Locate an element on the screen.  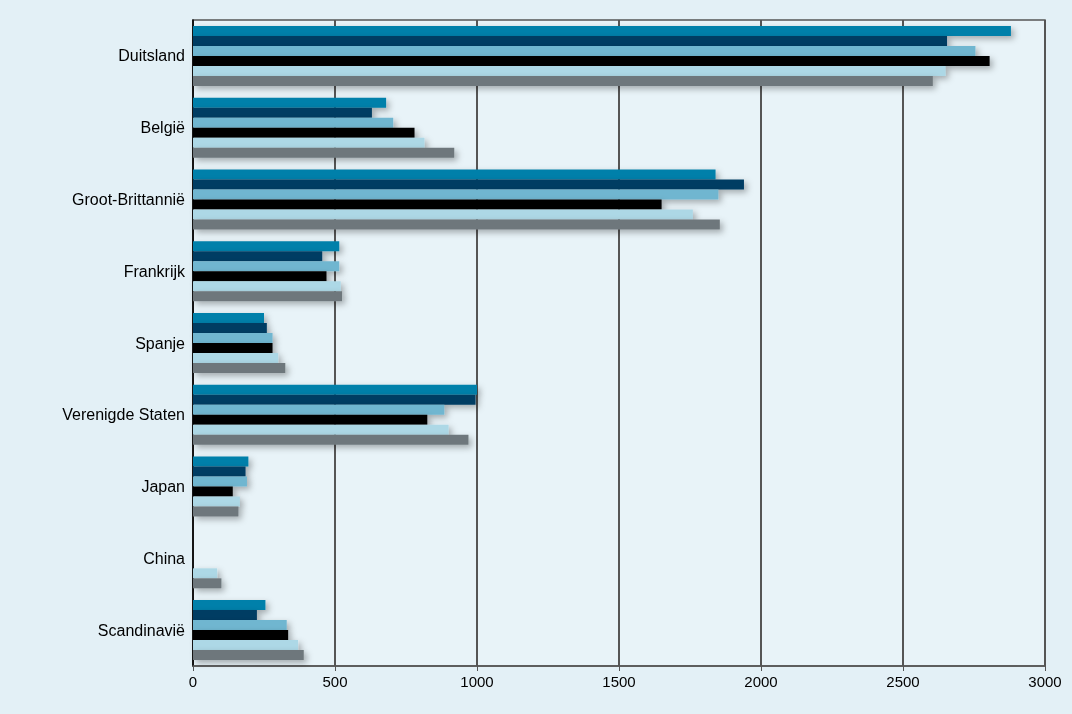
x-tick-label: 1000 is located at coordinates (477, 681).